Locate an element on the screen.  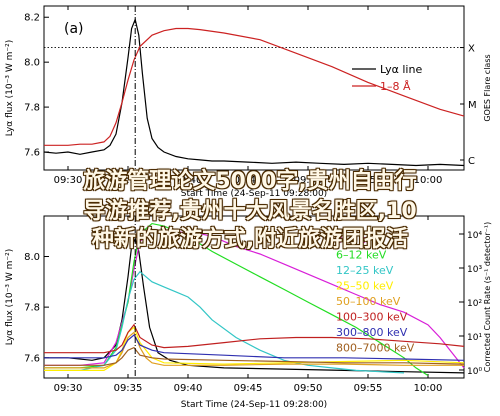
panel-b-right-axis: 10⁴ 10³ 10² 10¹ 10⁰ is located at coordinates (470, 304).